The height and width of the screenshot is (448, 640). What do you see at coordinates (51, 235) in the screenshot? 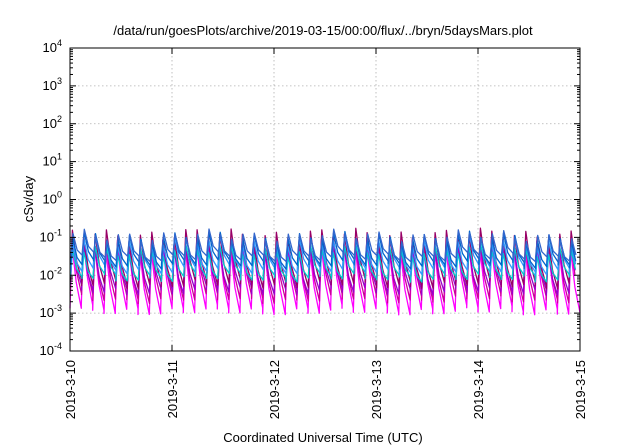
I see `y-tick-label: 10⁻¹` at bounding box center [51, 235].